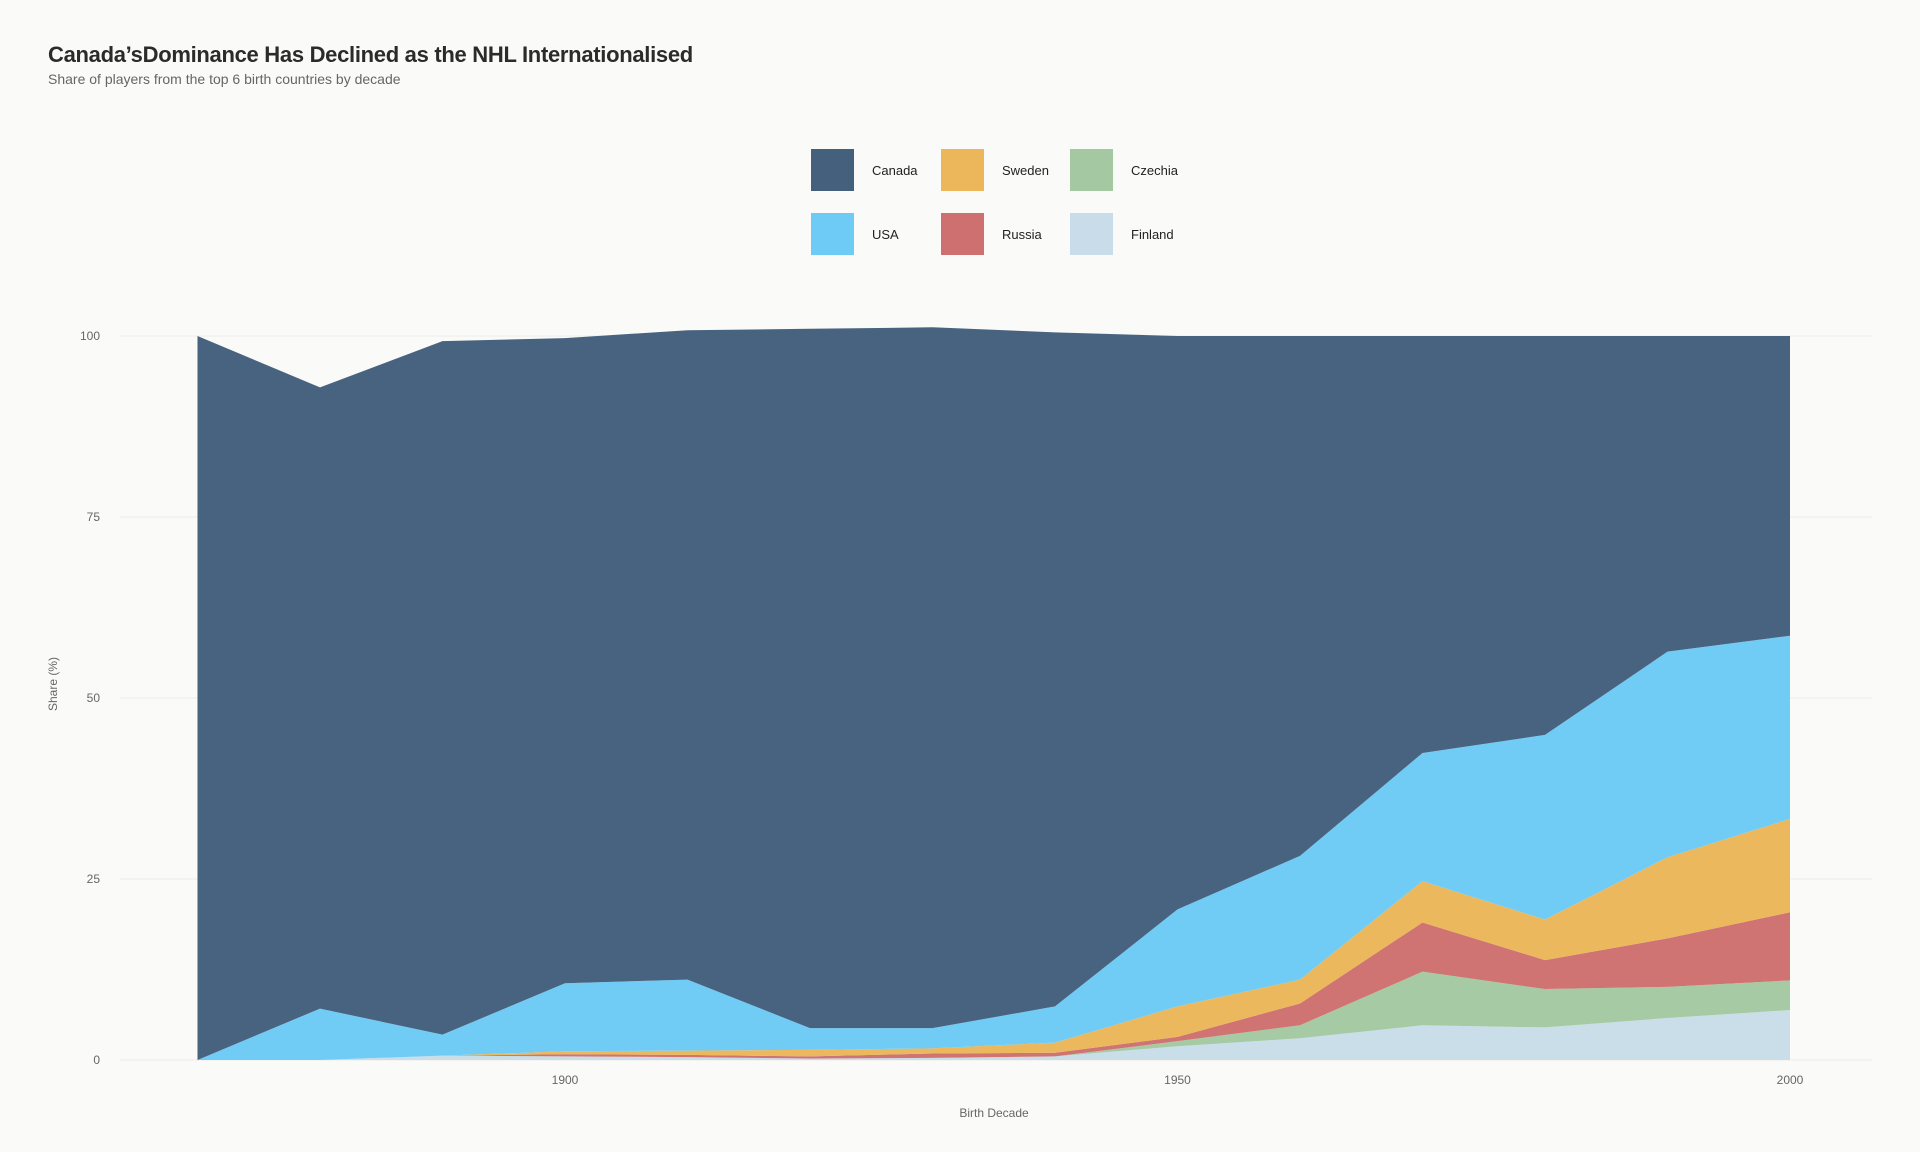 The image size is (1920, 1152). I want to click on legend-item-finland: Finland, so click(1122, 234).